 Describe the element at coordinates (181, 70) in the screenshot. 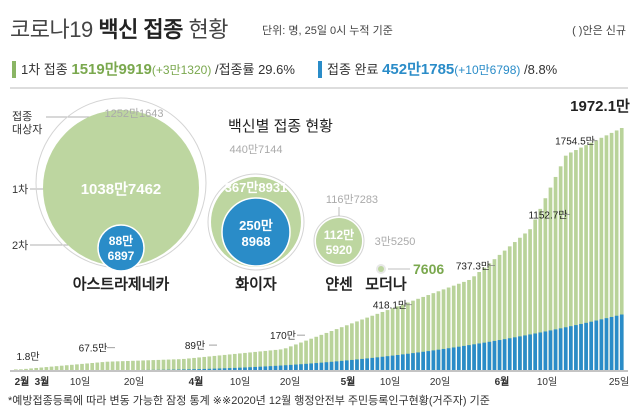

I see `first-dose-new: (+3만1320)` at that location.